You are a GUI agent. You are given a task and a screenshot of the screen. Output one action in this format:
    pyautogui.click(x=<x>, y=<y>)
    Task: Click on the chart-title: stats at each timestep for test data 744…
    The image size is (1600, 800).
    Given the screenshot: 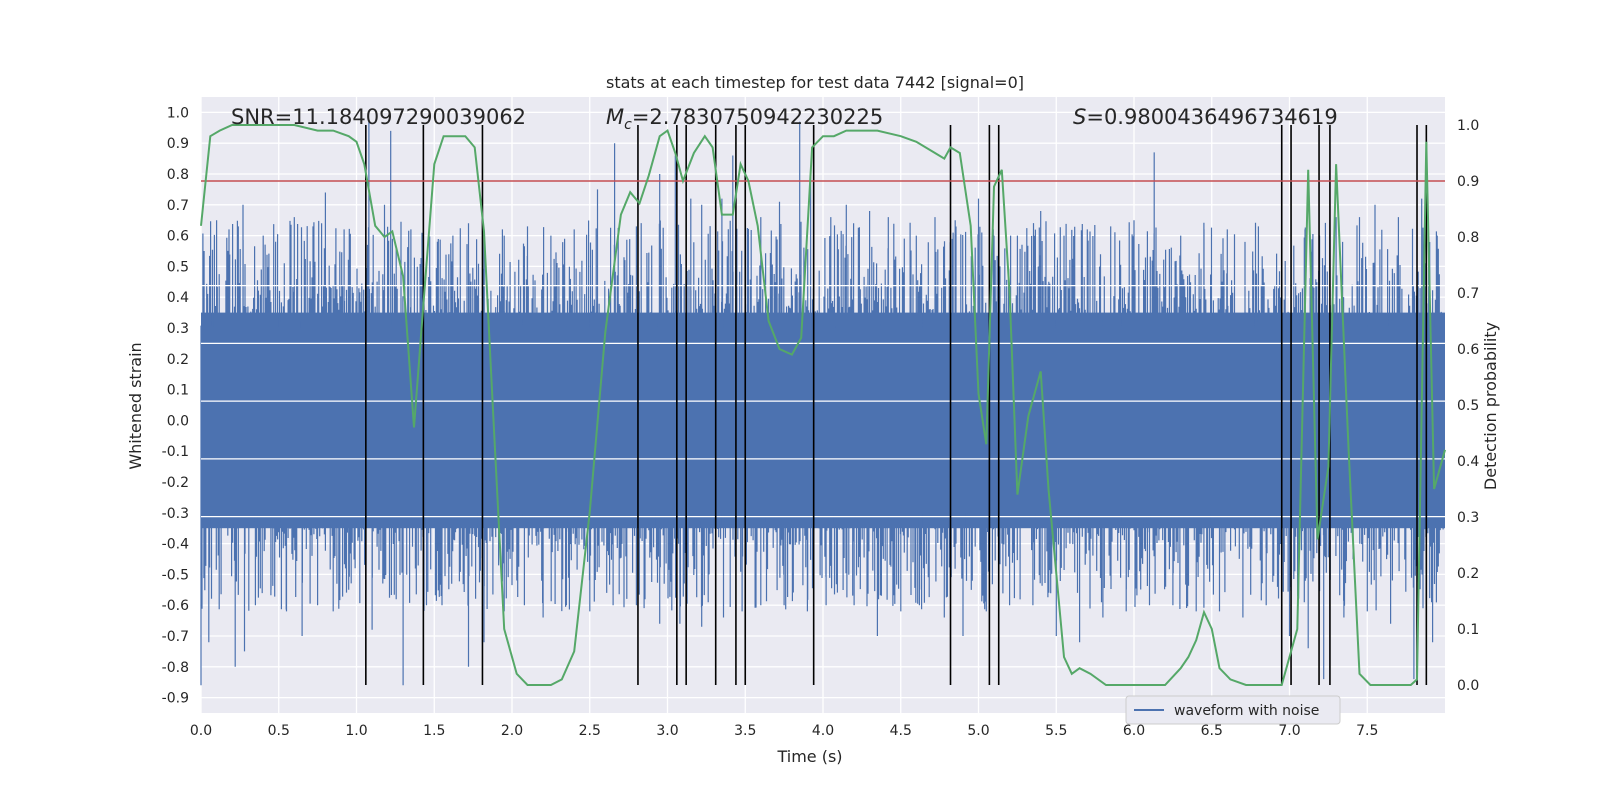 What is the action you would take?
    pyautogui.click(x=815, y=82)
    